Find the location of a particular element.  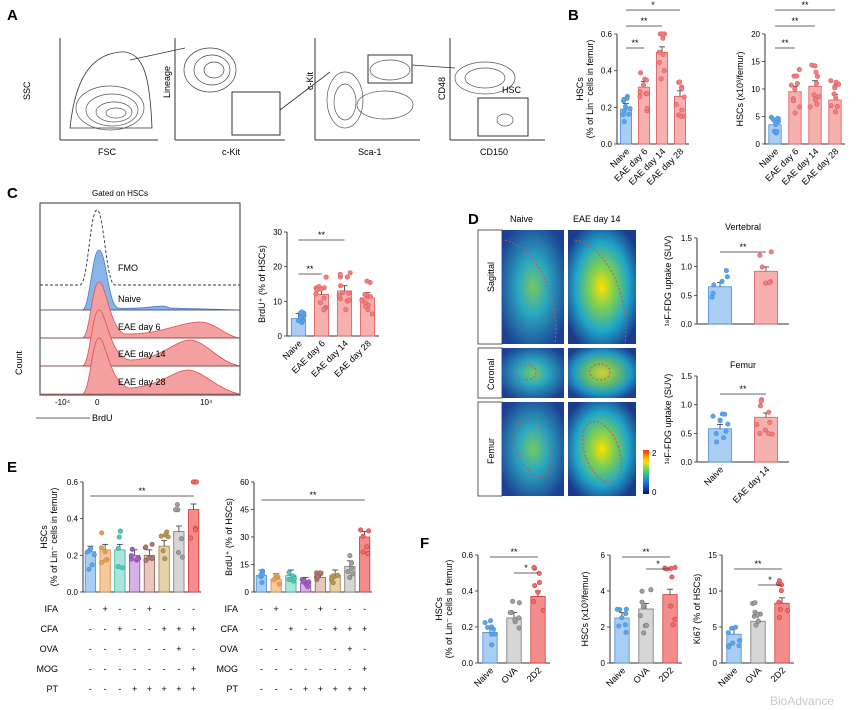

pet-coronal-eae is located at coordinates (602, 373).